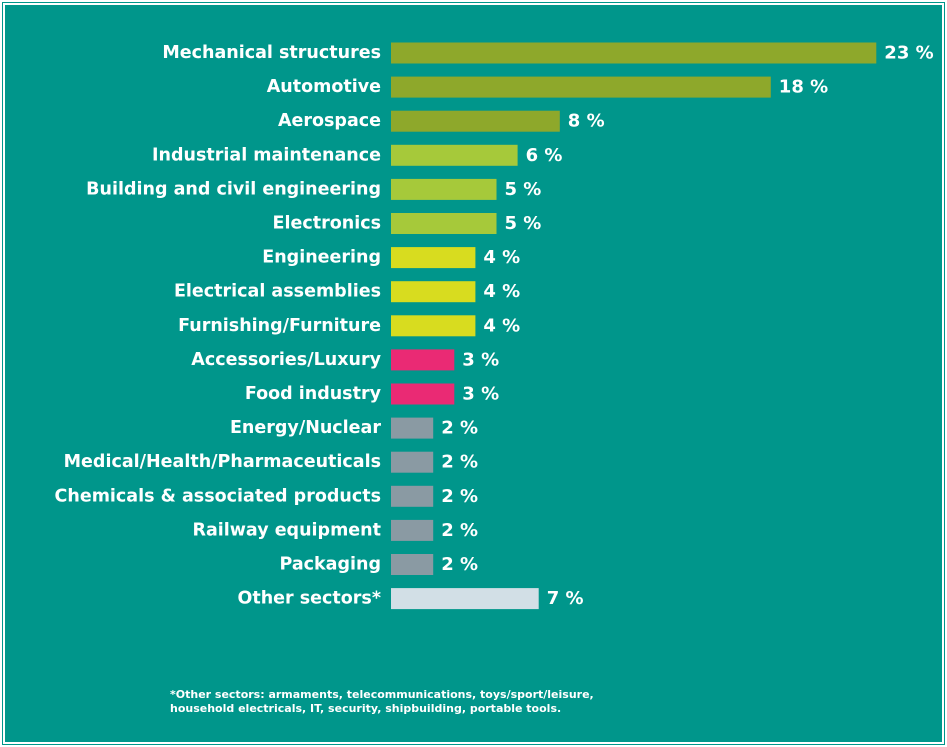  What do you see at coordinates (327, 224) in the screenshot?
I see `category-label: Electronics` at bounding box center [327, 224].